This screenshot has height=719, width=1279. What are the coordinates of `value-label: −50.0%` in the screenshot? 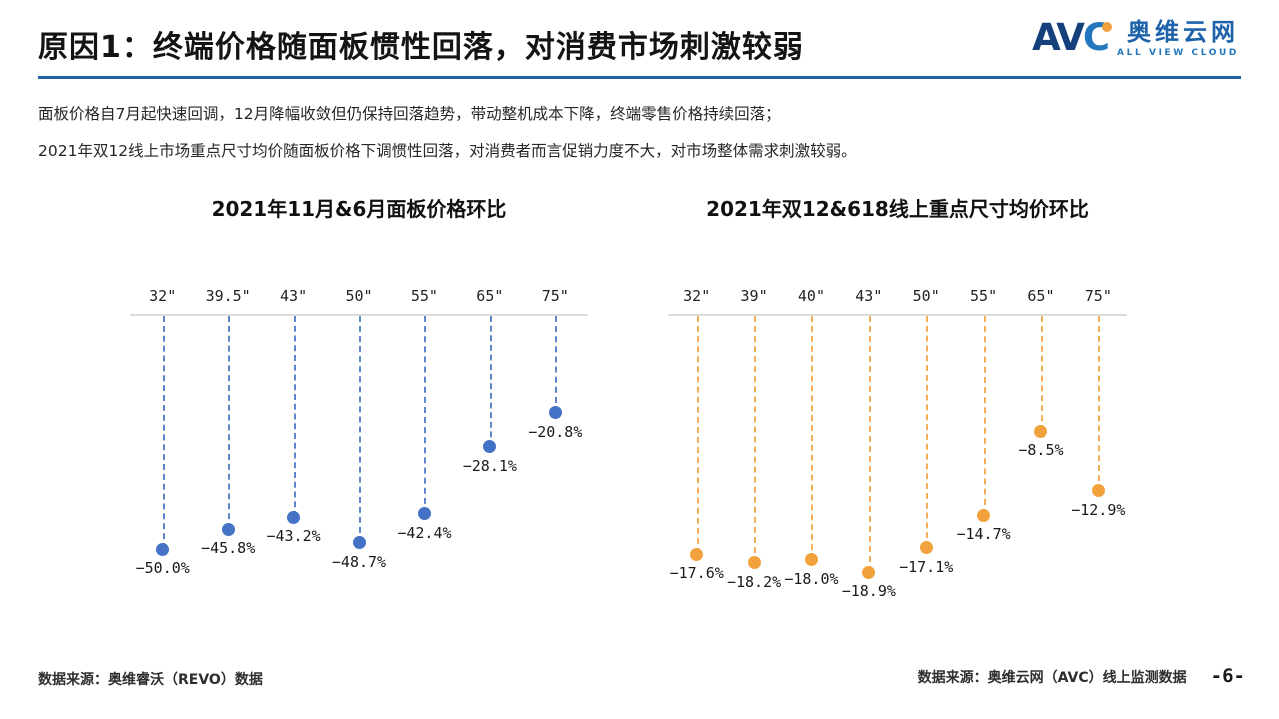 It's located at (162, 568).